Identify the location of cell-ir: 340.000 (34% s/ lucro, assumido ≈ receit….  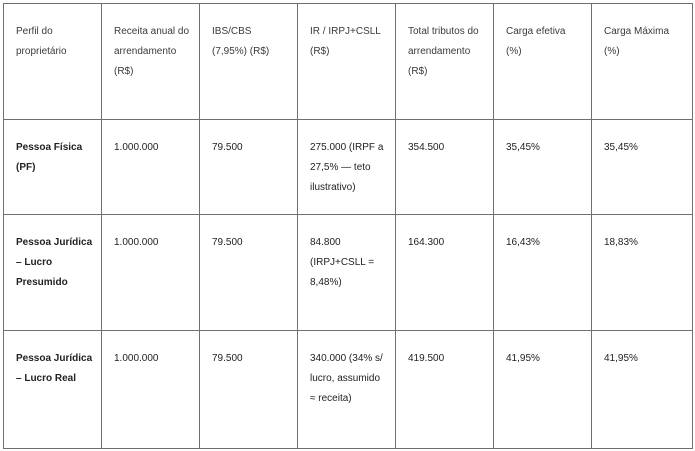
(346, 389).